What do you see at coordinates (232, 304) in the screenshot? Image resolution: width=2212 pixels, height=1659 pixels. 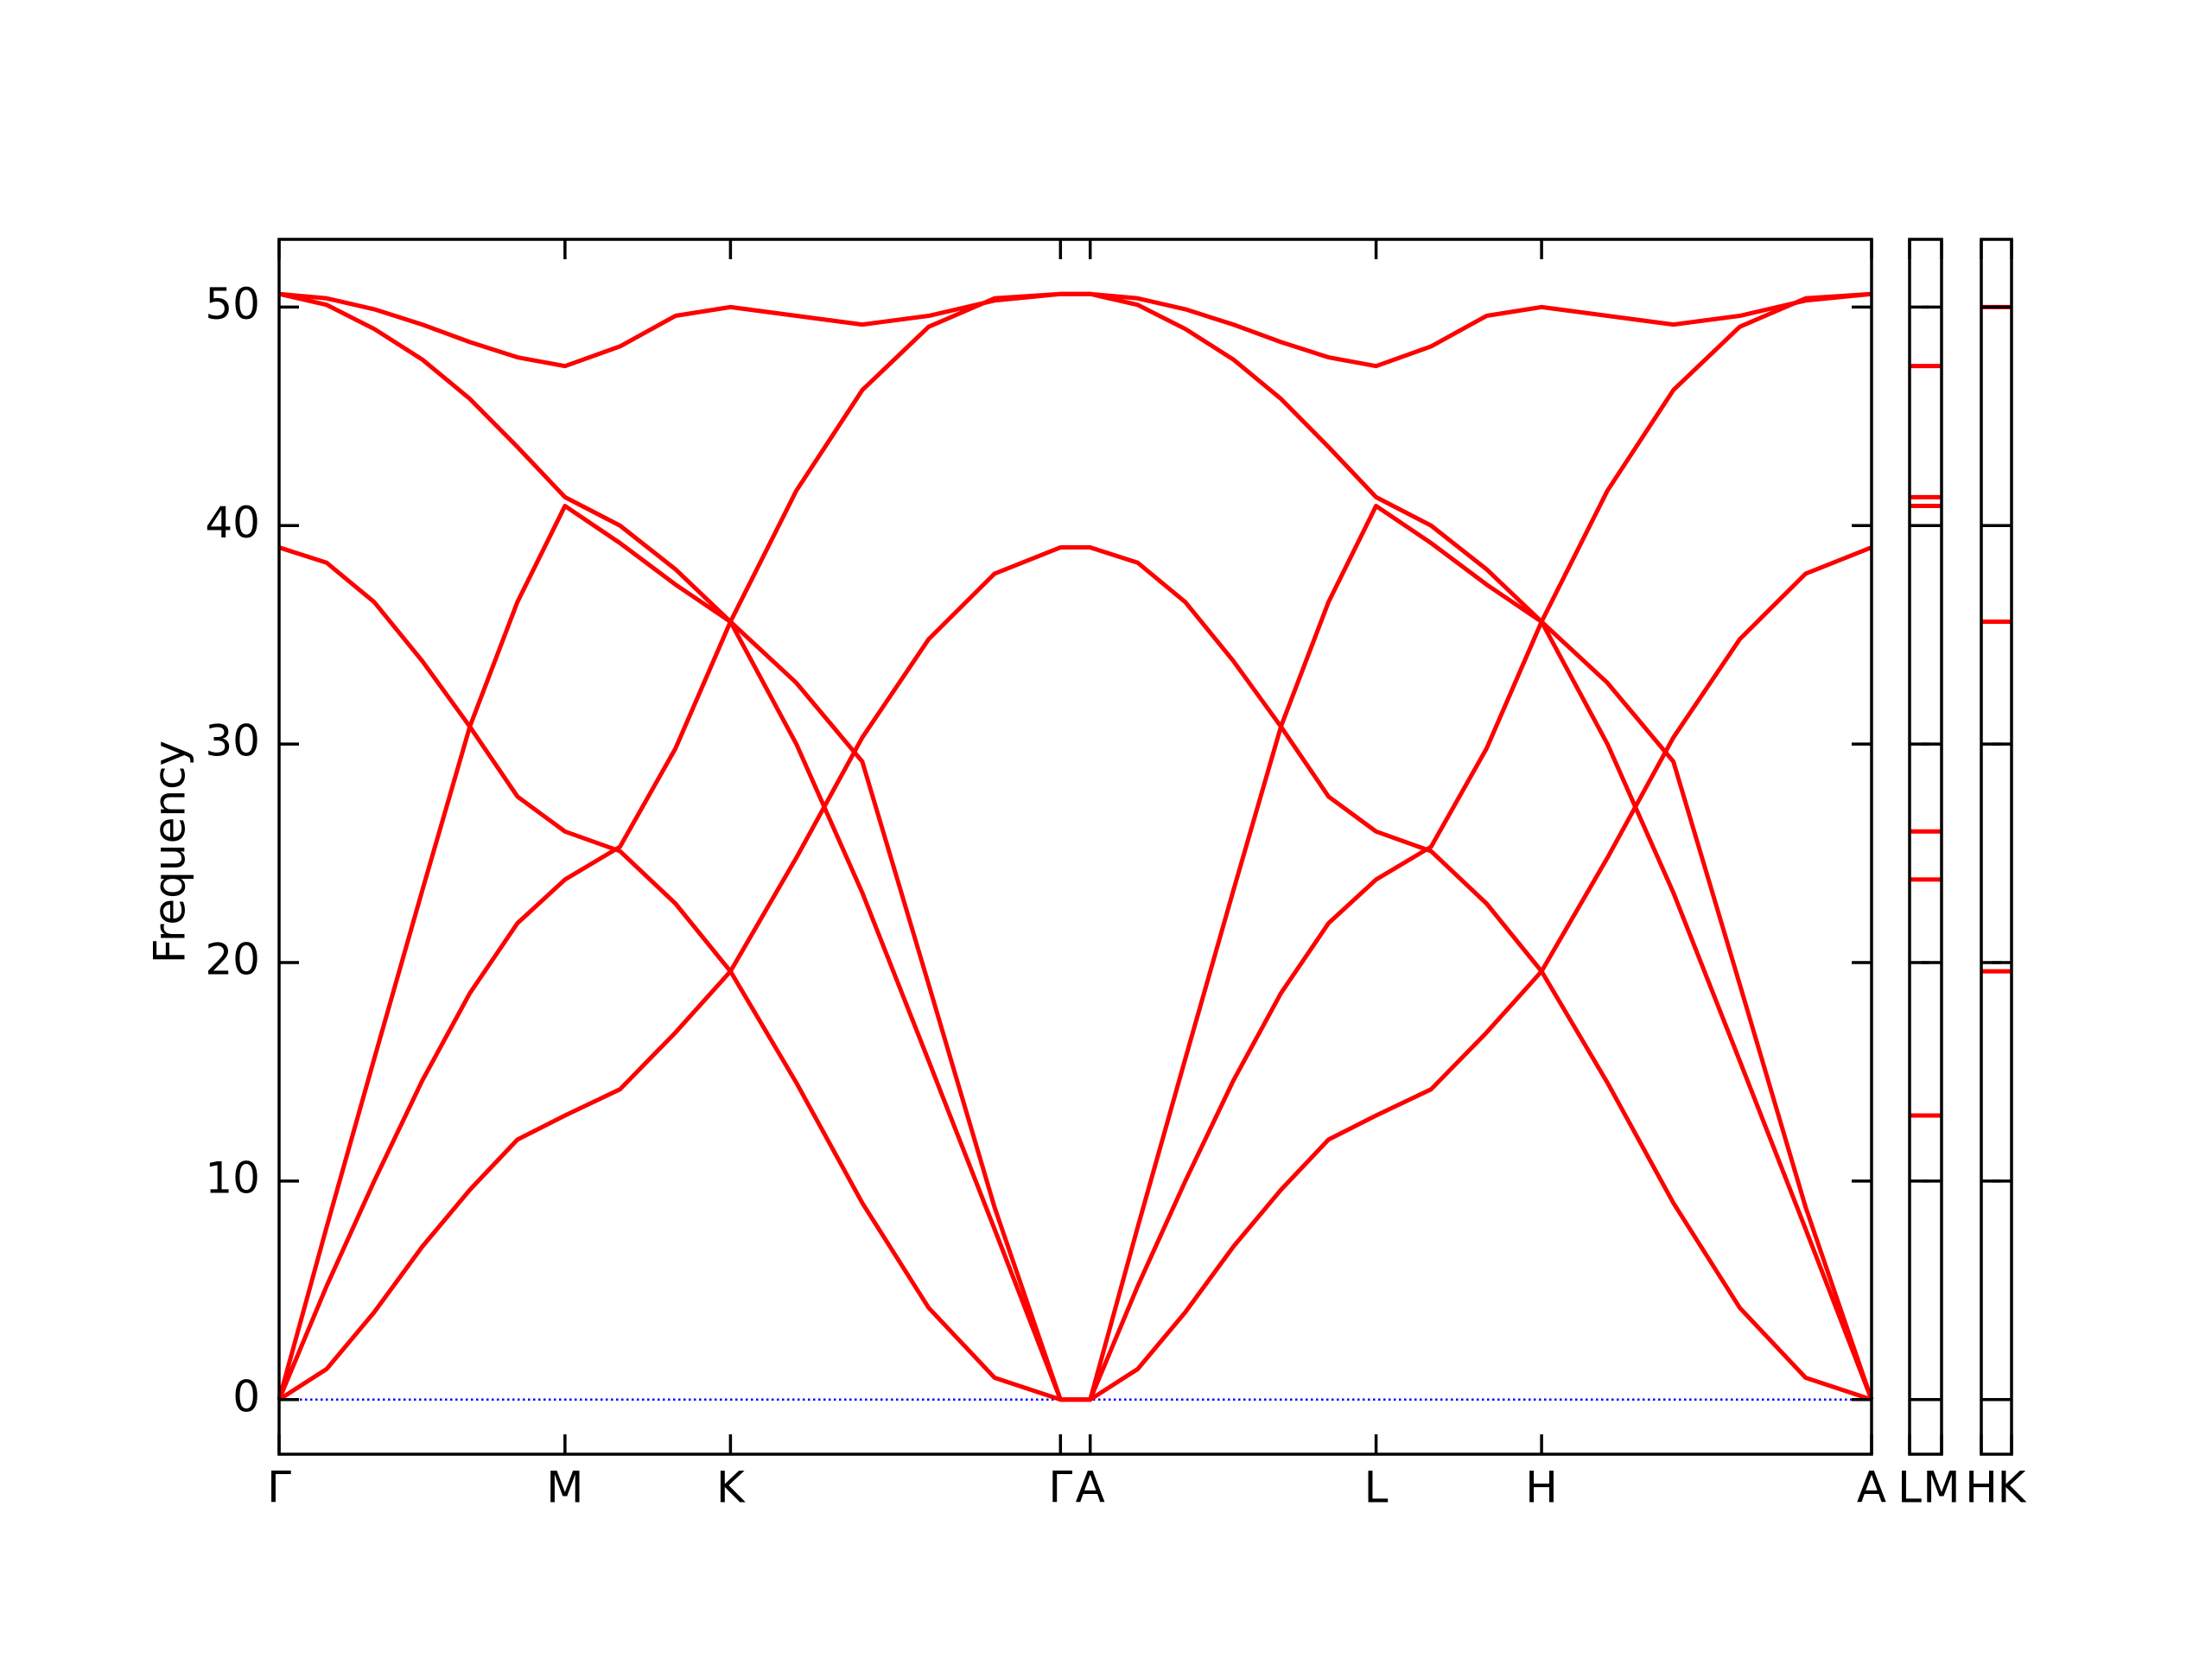 I see `y-tick-label: 50` at bounding box center [232, 304].